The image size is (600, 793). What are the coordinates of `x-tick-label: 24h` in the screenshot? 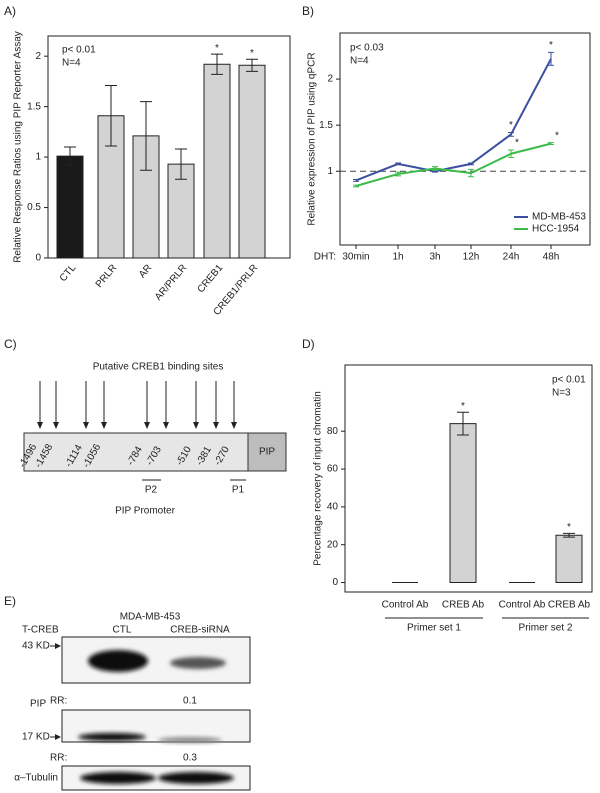 It's located at (511, 257).